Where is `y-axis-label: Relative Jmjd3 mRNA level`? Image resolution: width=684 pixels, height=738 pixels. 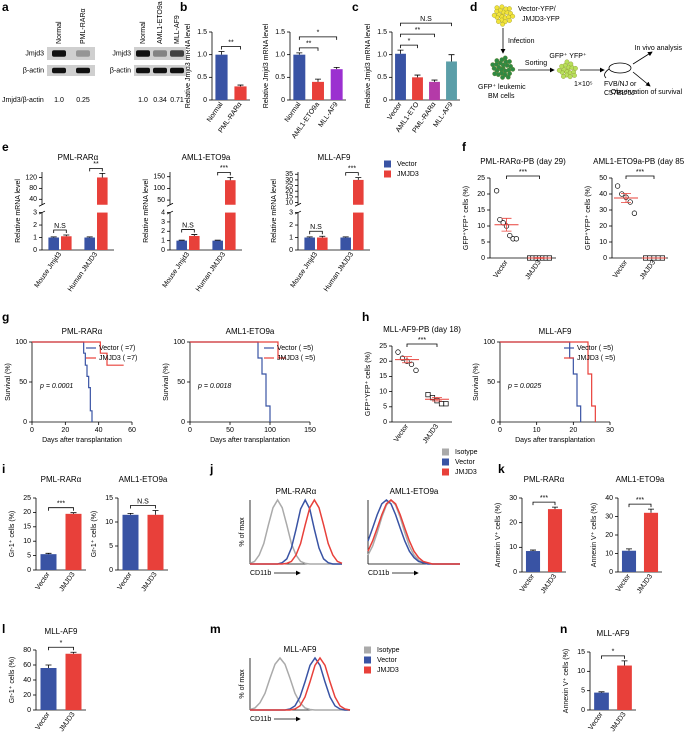 y-axis-label: Relative Jmjd3 mRNA level is located at coordinates (266, 65).